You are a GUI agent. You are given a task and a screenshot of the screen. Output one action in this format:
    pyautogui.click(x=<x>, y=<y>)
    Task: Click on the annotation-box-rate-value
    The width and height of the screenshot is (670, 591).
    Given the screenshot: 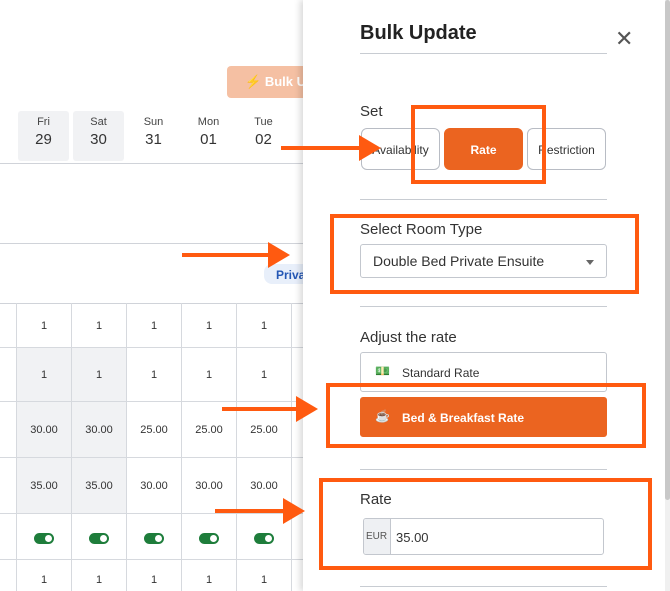 What is the action you would take?
    pyautogui.click(x=485, y=524)
    